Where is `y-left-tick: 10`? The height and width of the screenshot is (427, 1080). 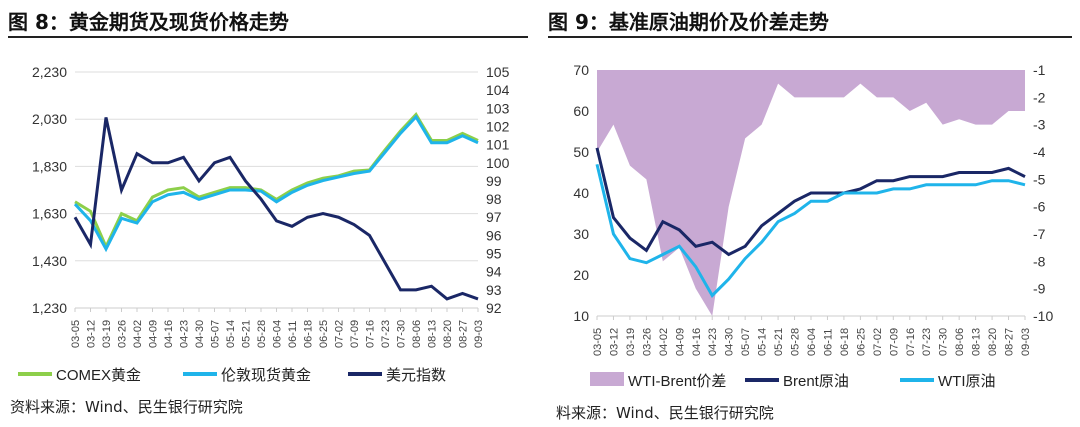
y-left-tick: 10 is located at coordinates (581, 316).